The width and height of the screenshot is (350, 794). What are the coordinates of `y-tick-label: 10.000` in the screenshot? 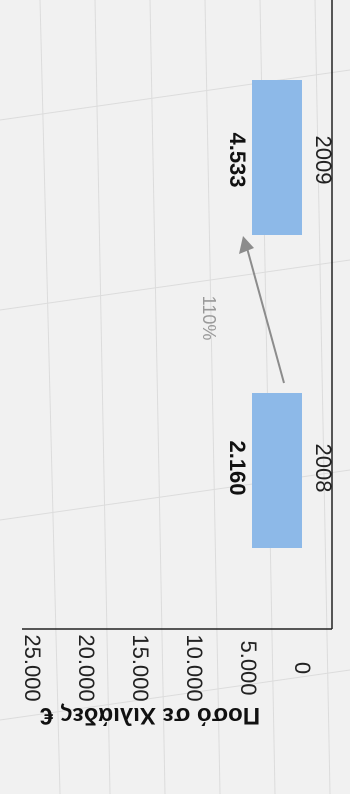 It's located at (194, 667).